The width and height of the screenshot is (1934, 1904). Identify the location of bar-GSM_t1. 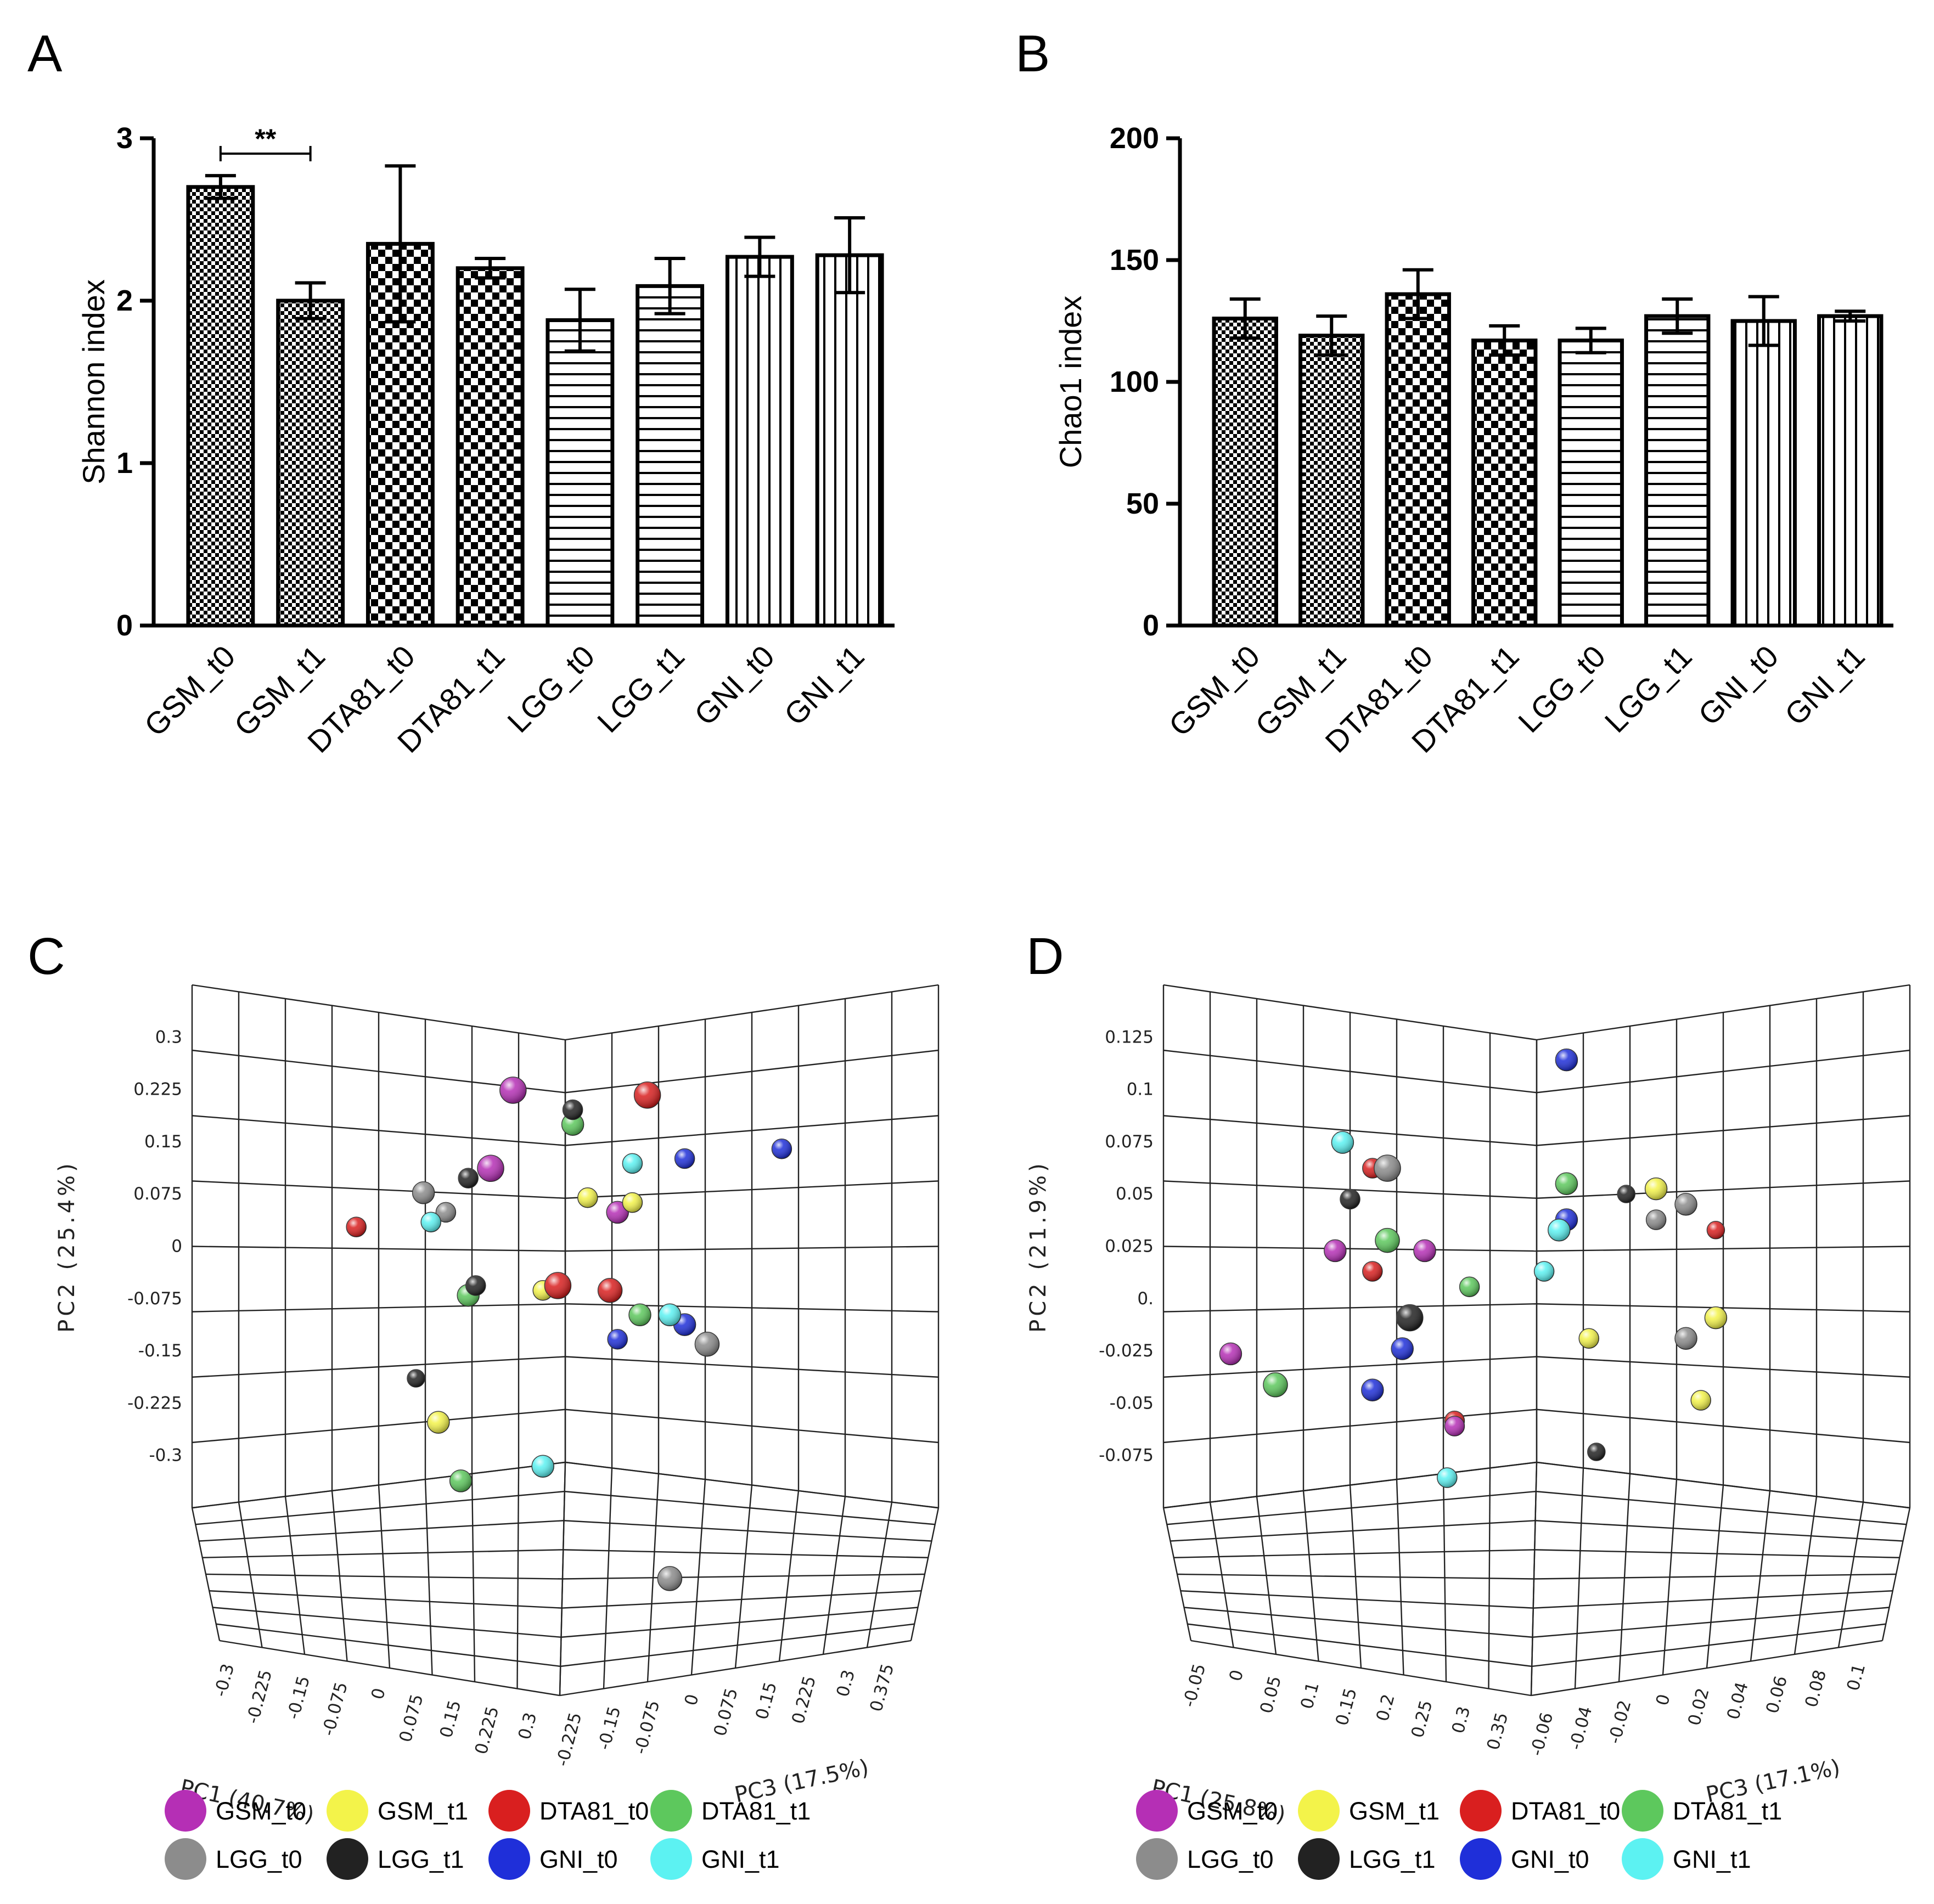
(1331, 481).